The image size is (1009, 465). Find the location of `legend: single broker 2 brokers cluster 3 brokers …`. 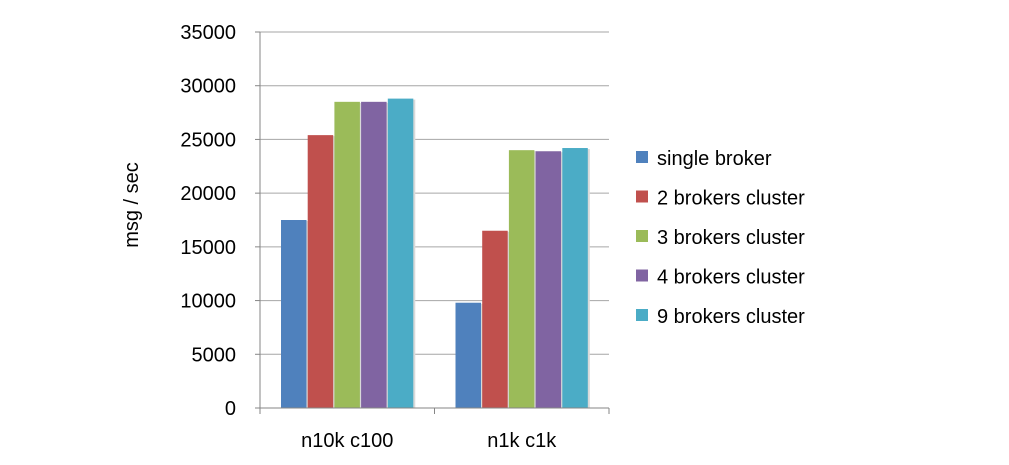

legend: single broker 2 brokers cluster 3 brokers … is located at coordinates (720, 238).